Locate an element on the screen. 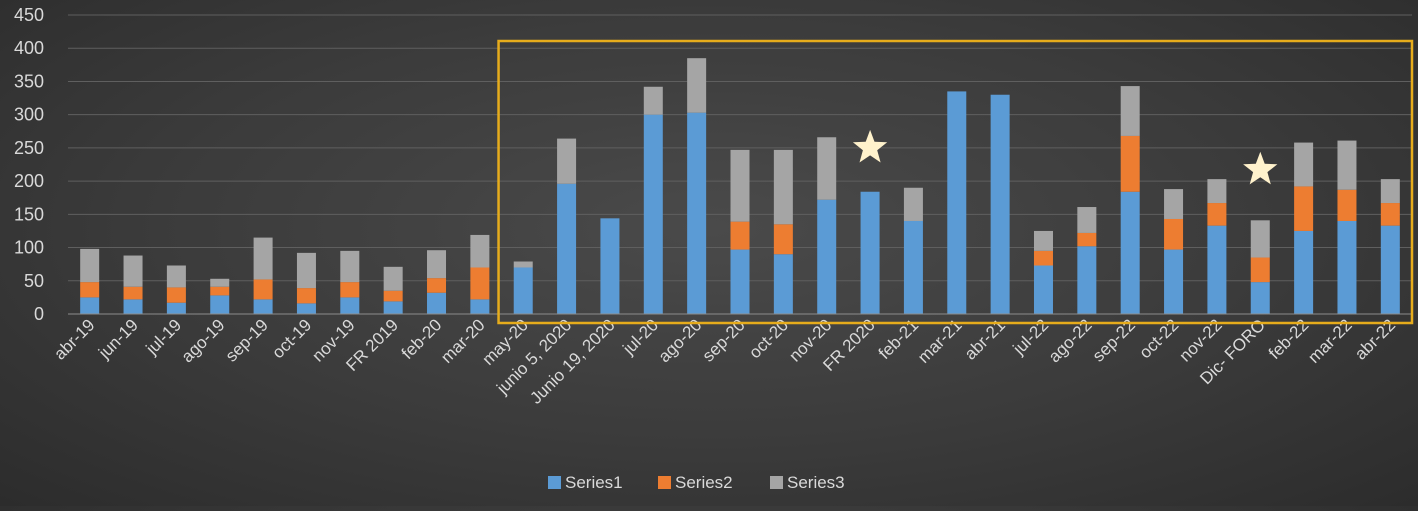 The width and height of the screenshot is (1418, 511). y-tick-label: 400 is located at coordinates (29, 48).